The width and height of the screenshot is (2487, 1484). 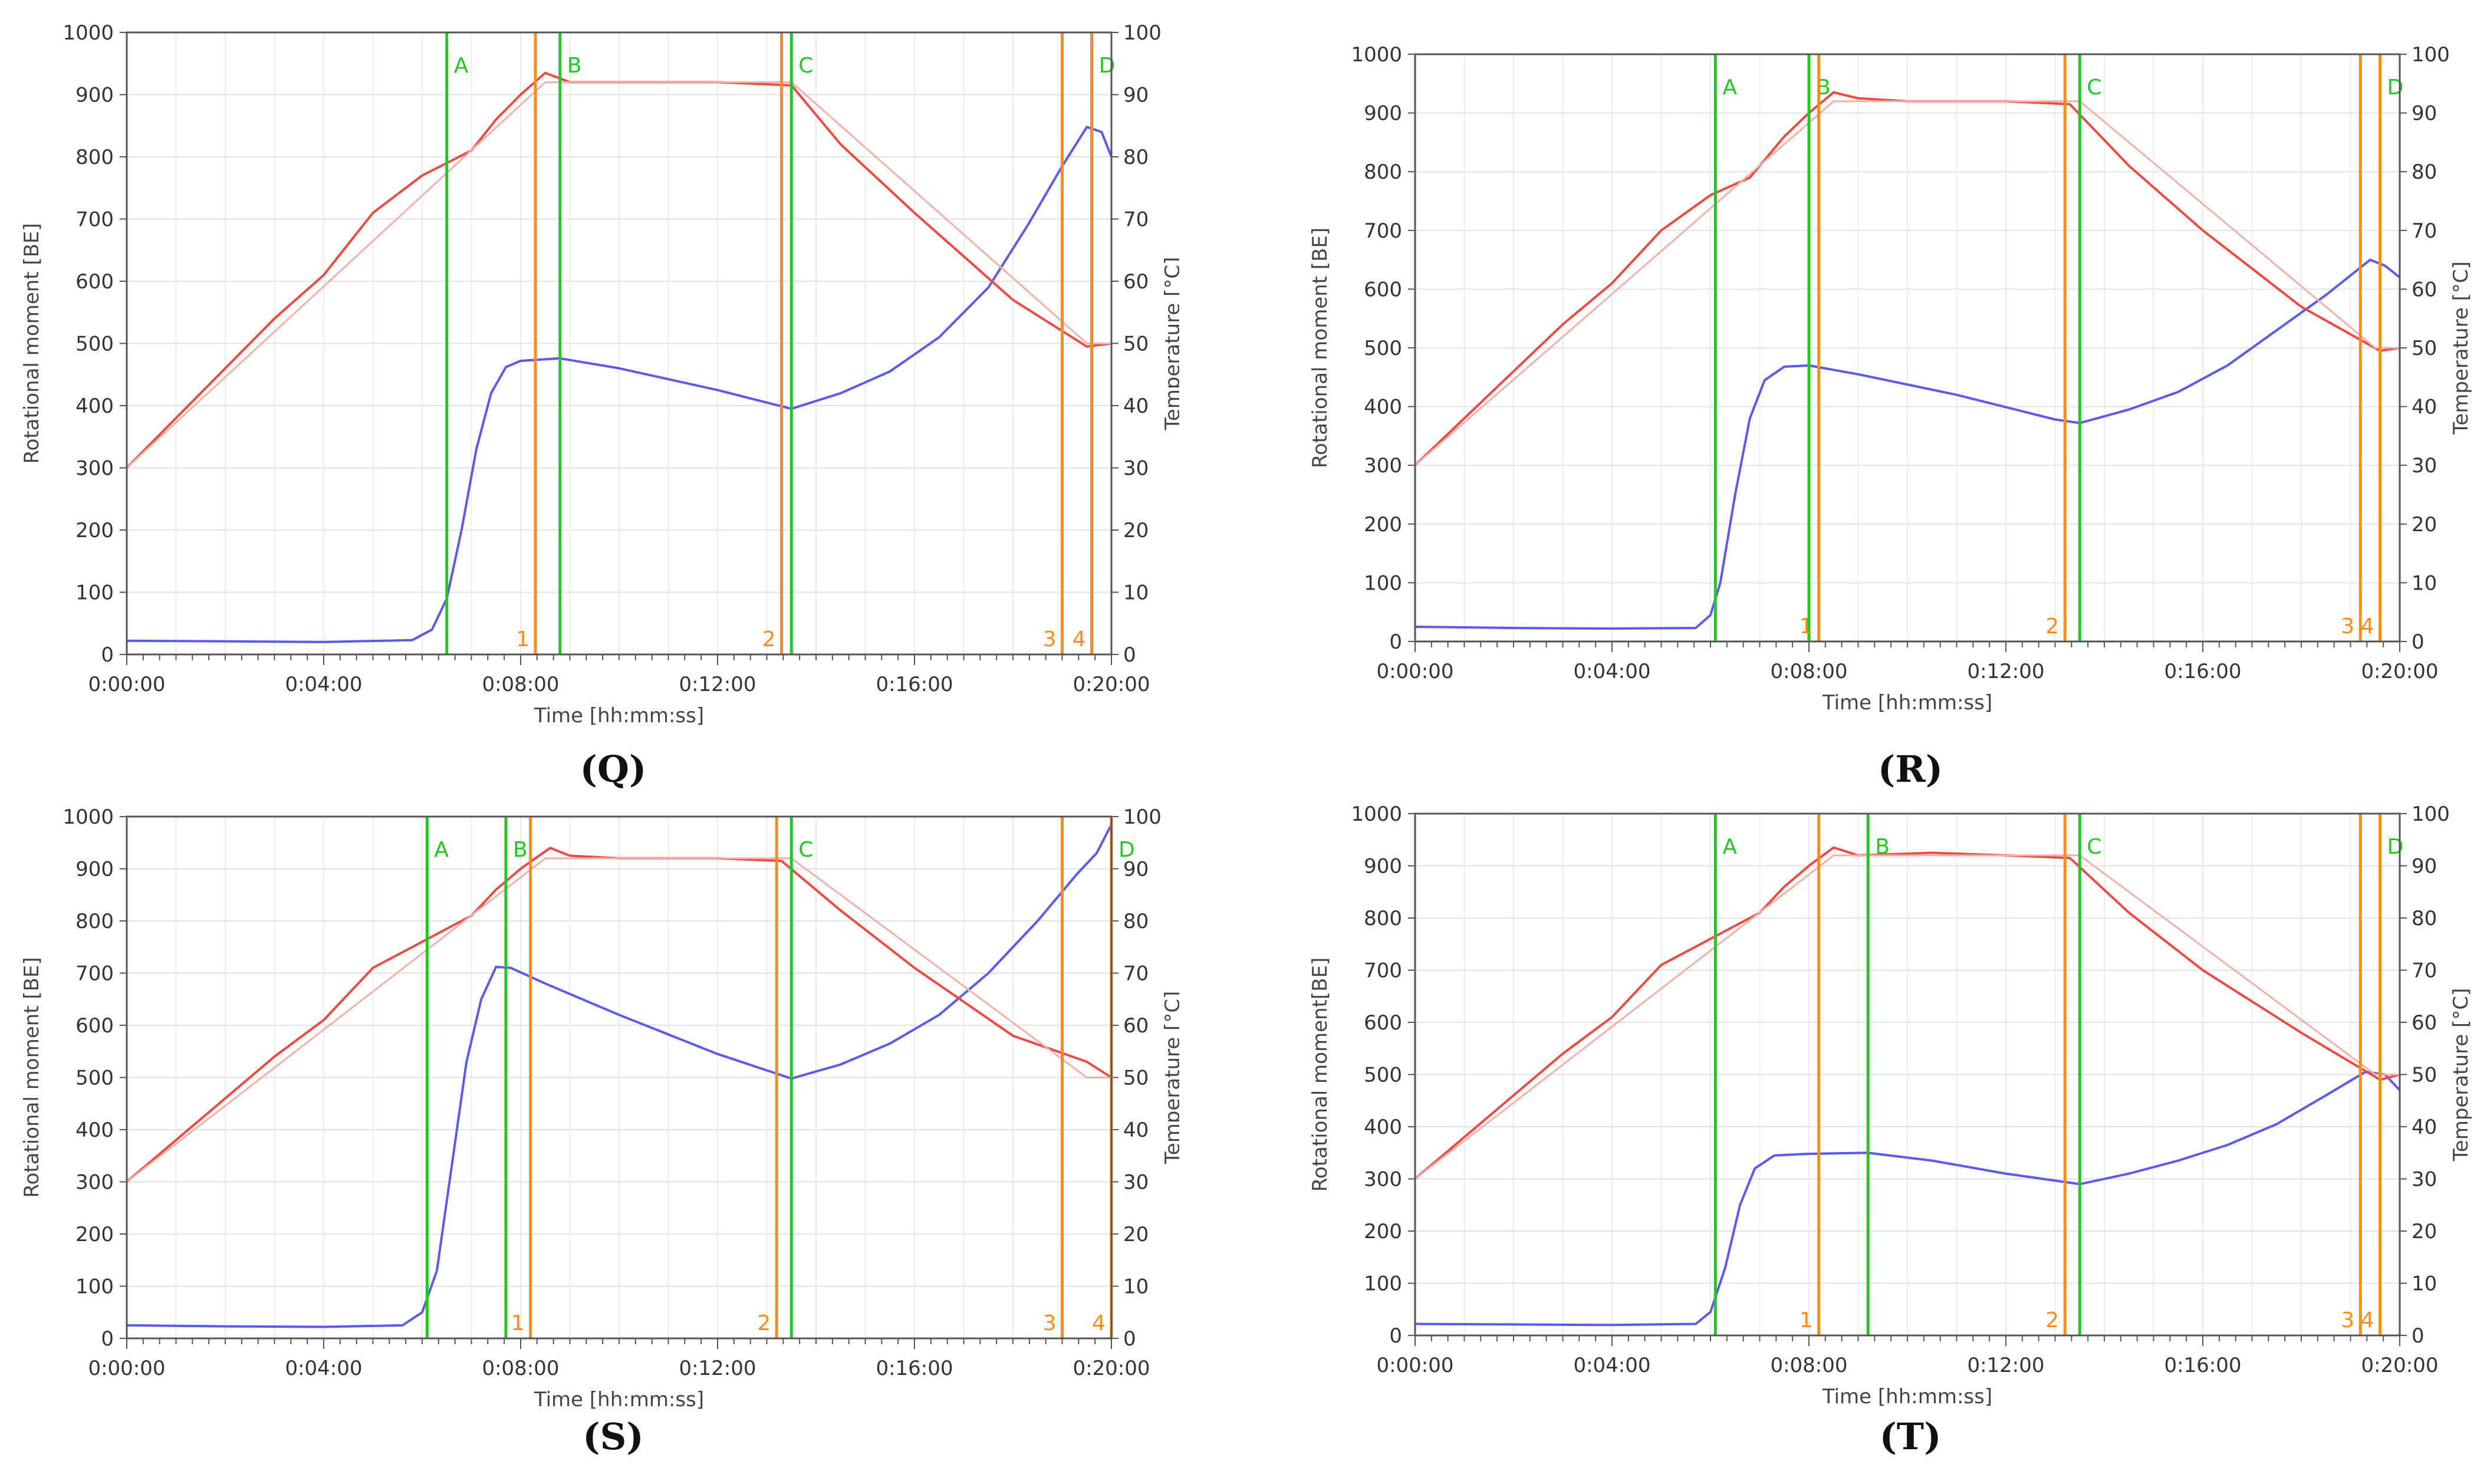 What do you see at coordinates (1136, 1130) in the screenshot?
I see `y-right-tick-label: 40` at bounding box center [1136, 1130].